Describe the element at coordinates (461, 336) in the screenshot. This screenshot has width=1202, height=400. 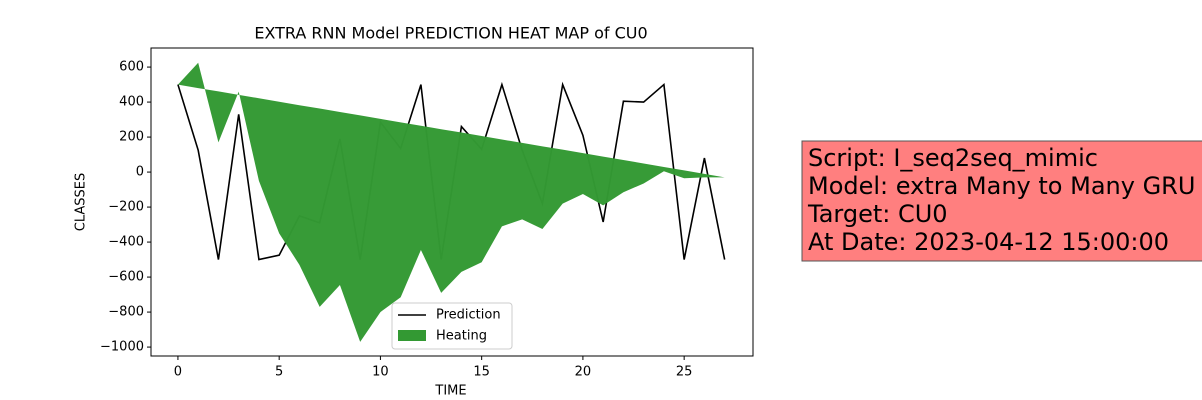
I see `legend-label: Heating` at that location.